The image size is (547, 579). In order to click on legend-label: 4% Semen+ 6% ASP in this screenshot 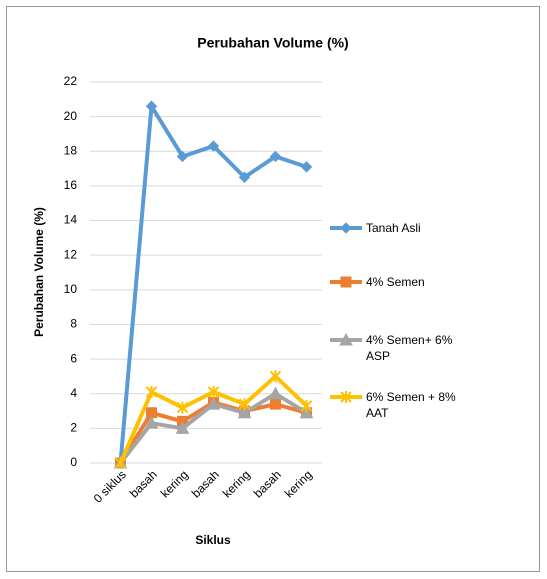, I will do `click(409, 348)`.